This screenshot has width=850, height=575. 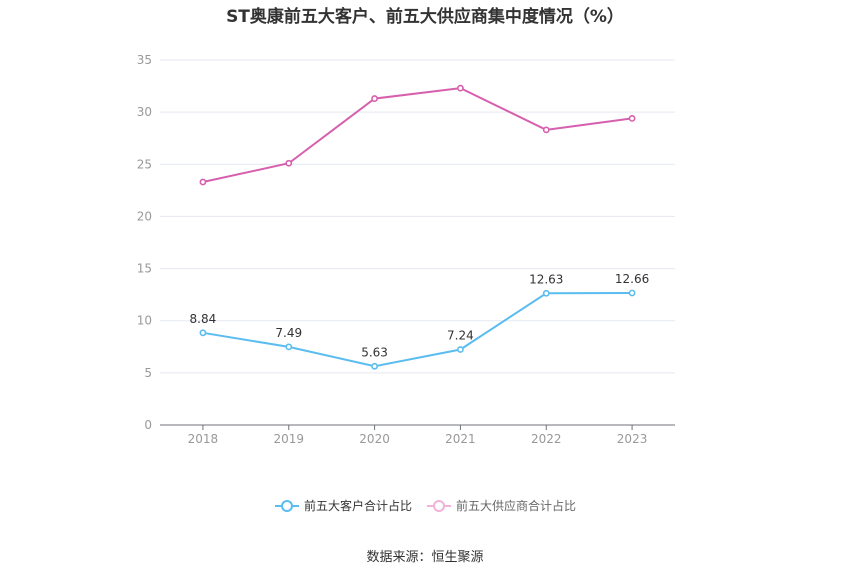 I want to click on x-tick-label: 2021, so click(x=460, y=439).